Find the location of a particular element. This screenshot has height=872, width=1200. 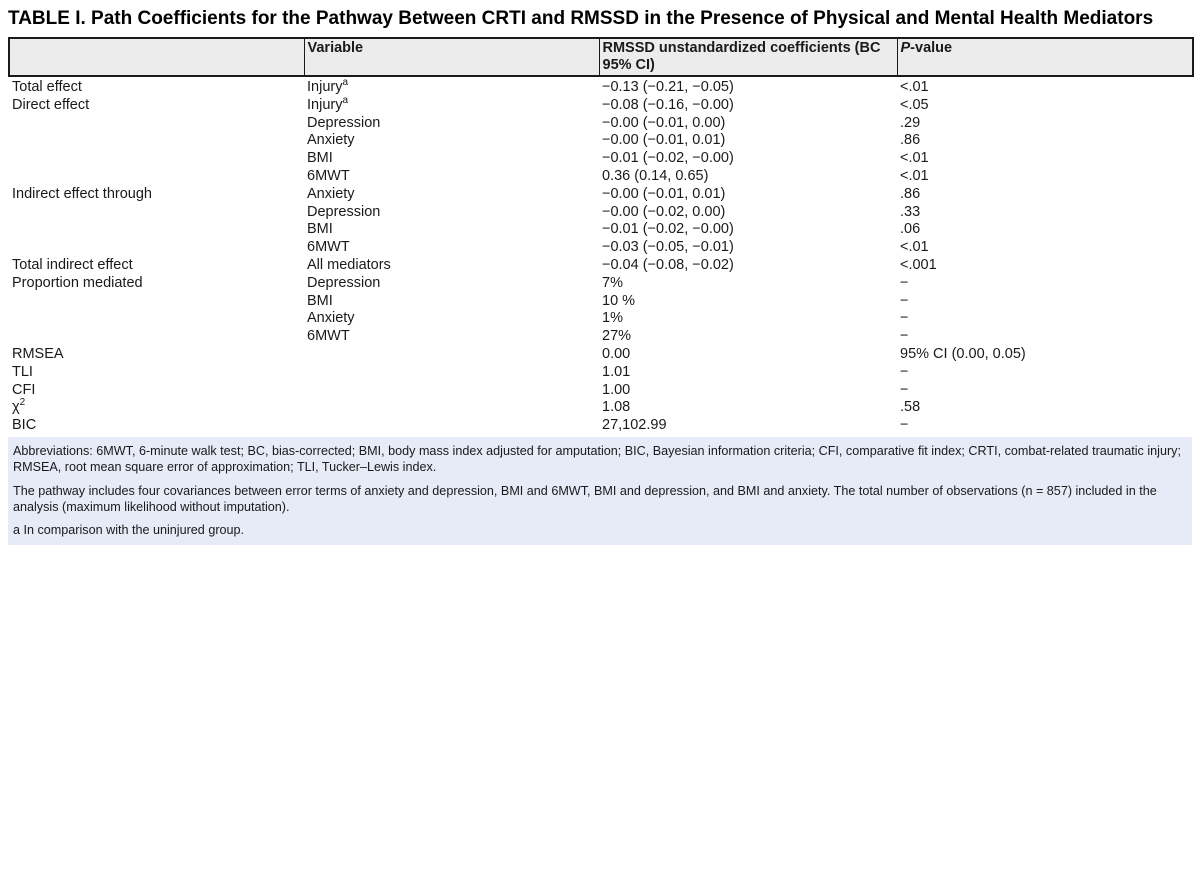

superscript: 2 is located at coordinates (22, 403).